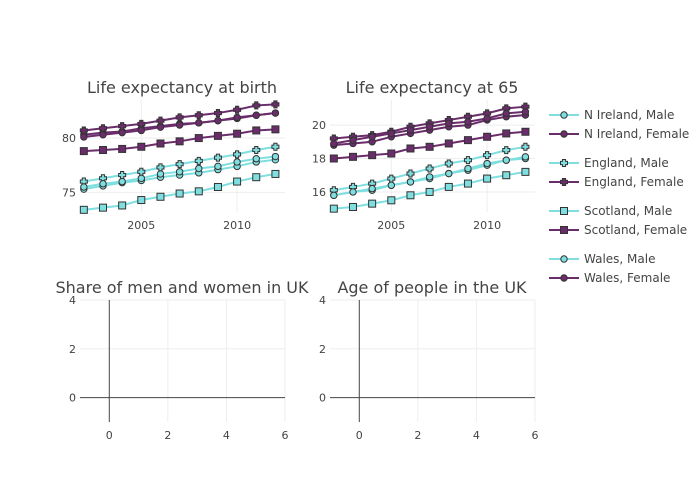 The width and height of the screenshot is (700, 500). I want to click on series-england-female, so click(429, 122).